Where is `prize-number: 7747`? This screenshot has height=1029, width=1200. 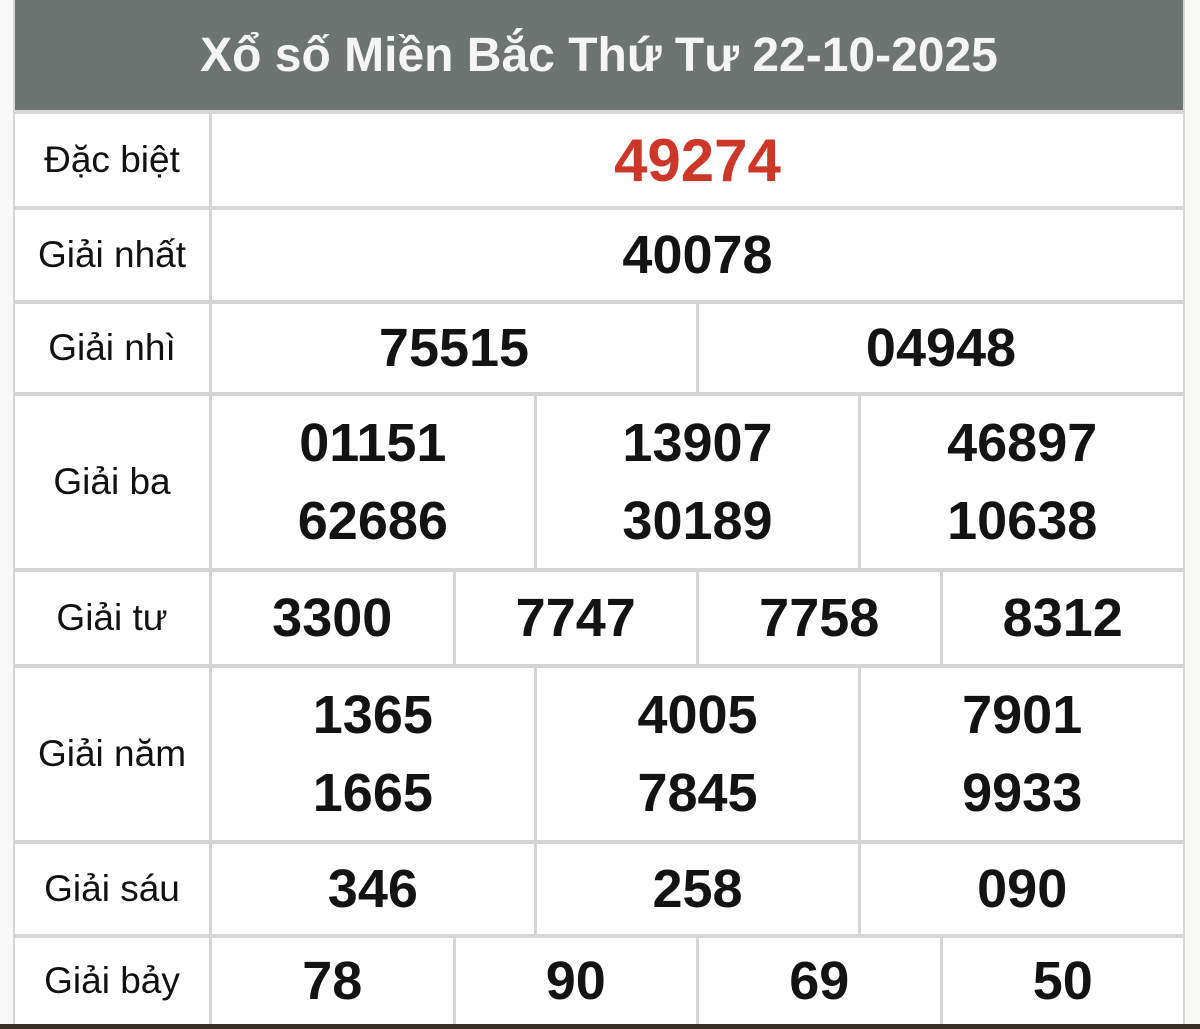 prize-number: 7747 is located at coordinates (574, 618).